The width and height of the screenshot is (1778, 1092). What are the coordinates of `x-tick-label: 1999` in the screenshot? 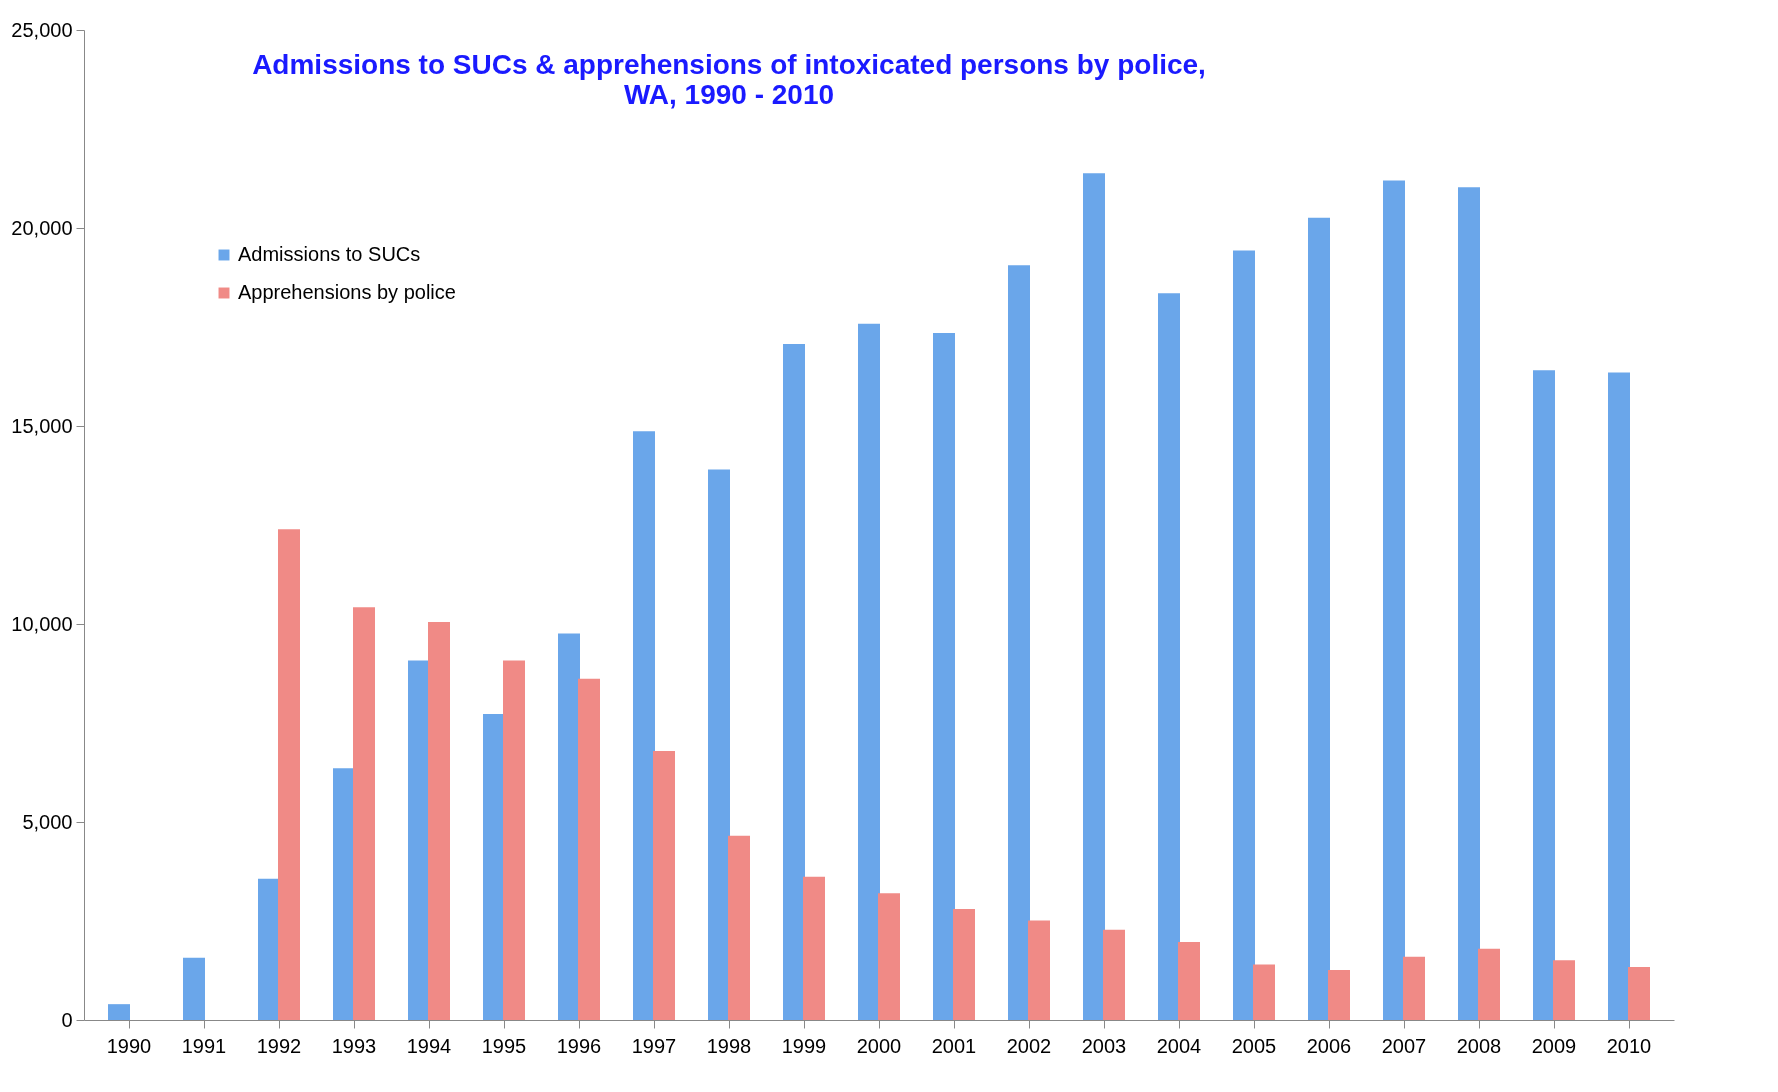 It's located at (804, 1045).